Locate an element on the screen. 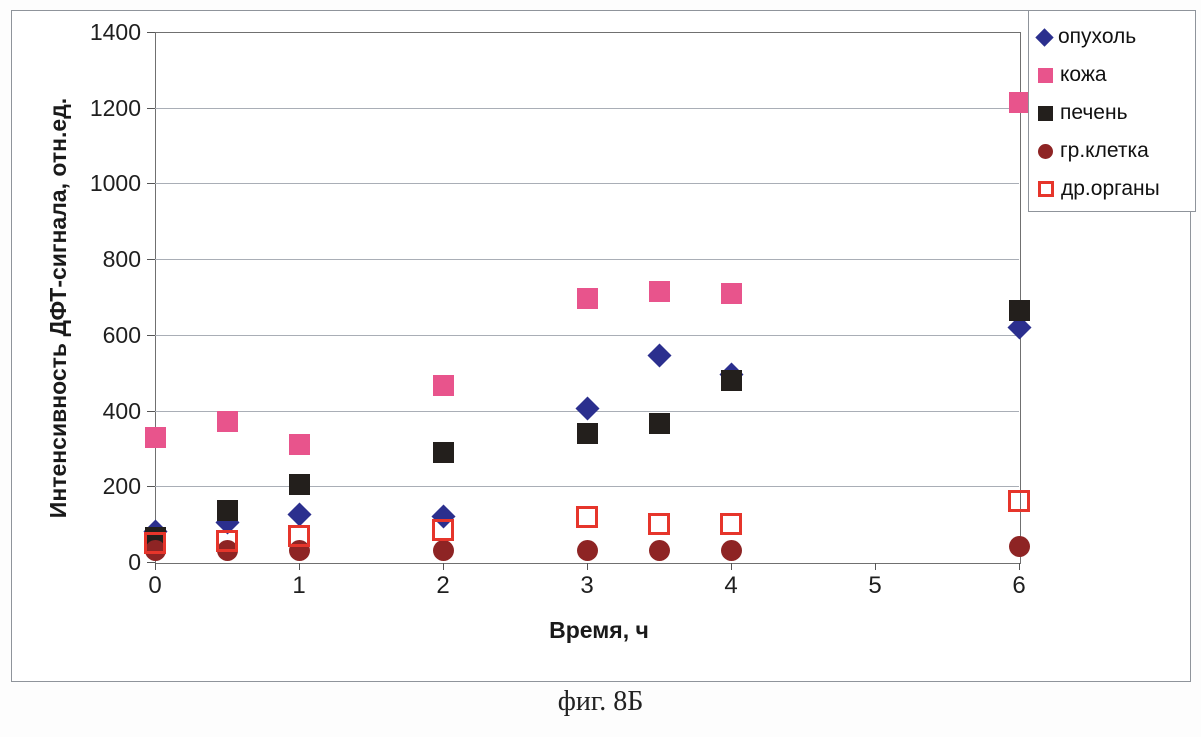 The height and width of the screenshot is (737, 1201). y-tick-label: 1000 is located at coordinates (115, 183).